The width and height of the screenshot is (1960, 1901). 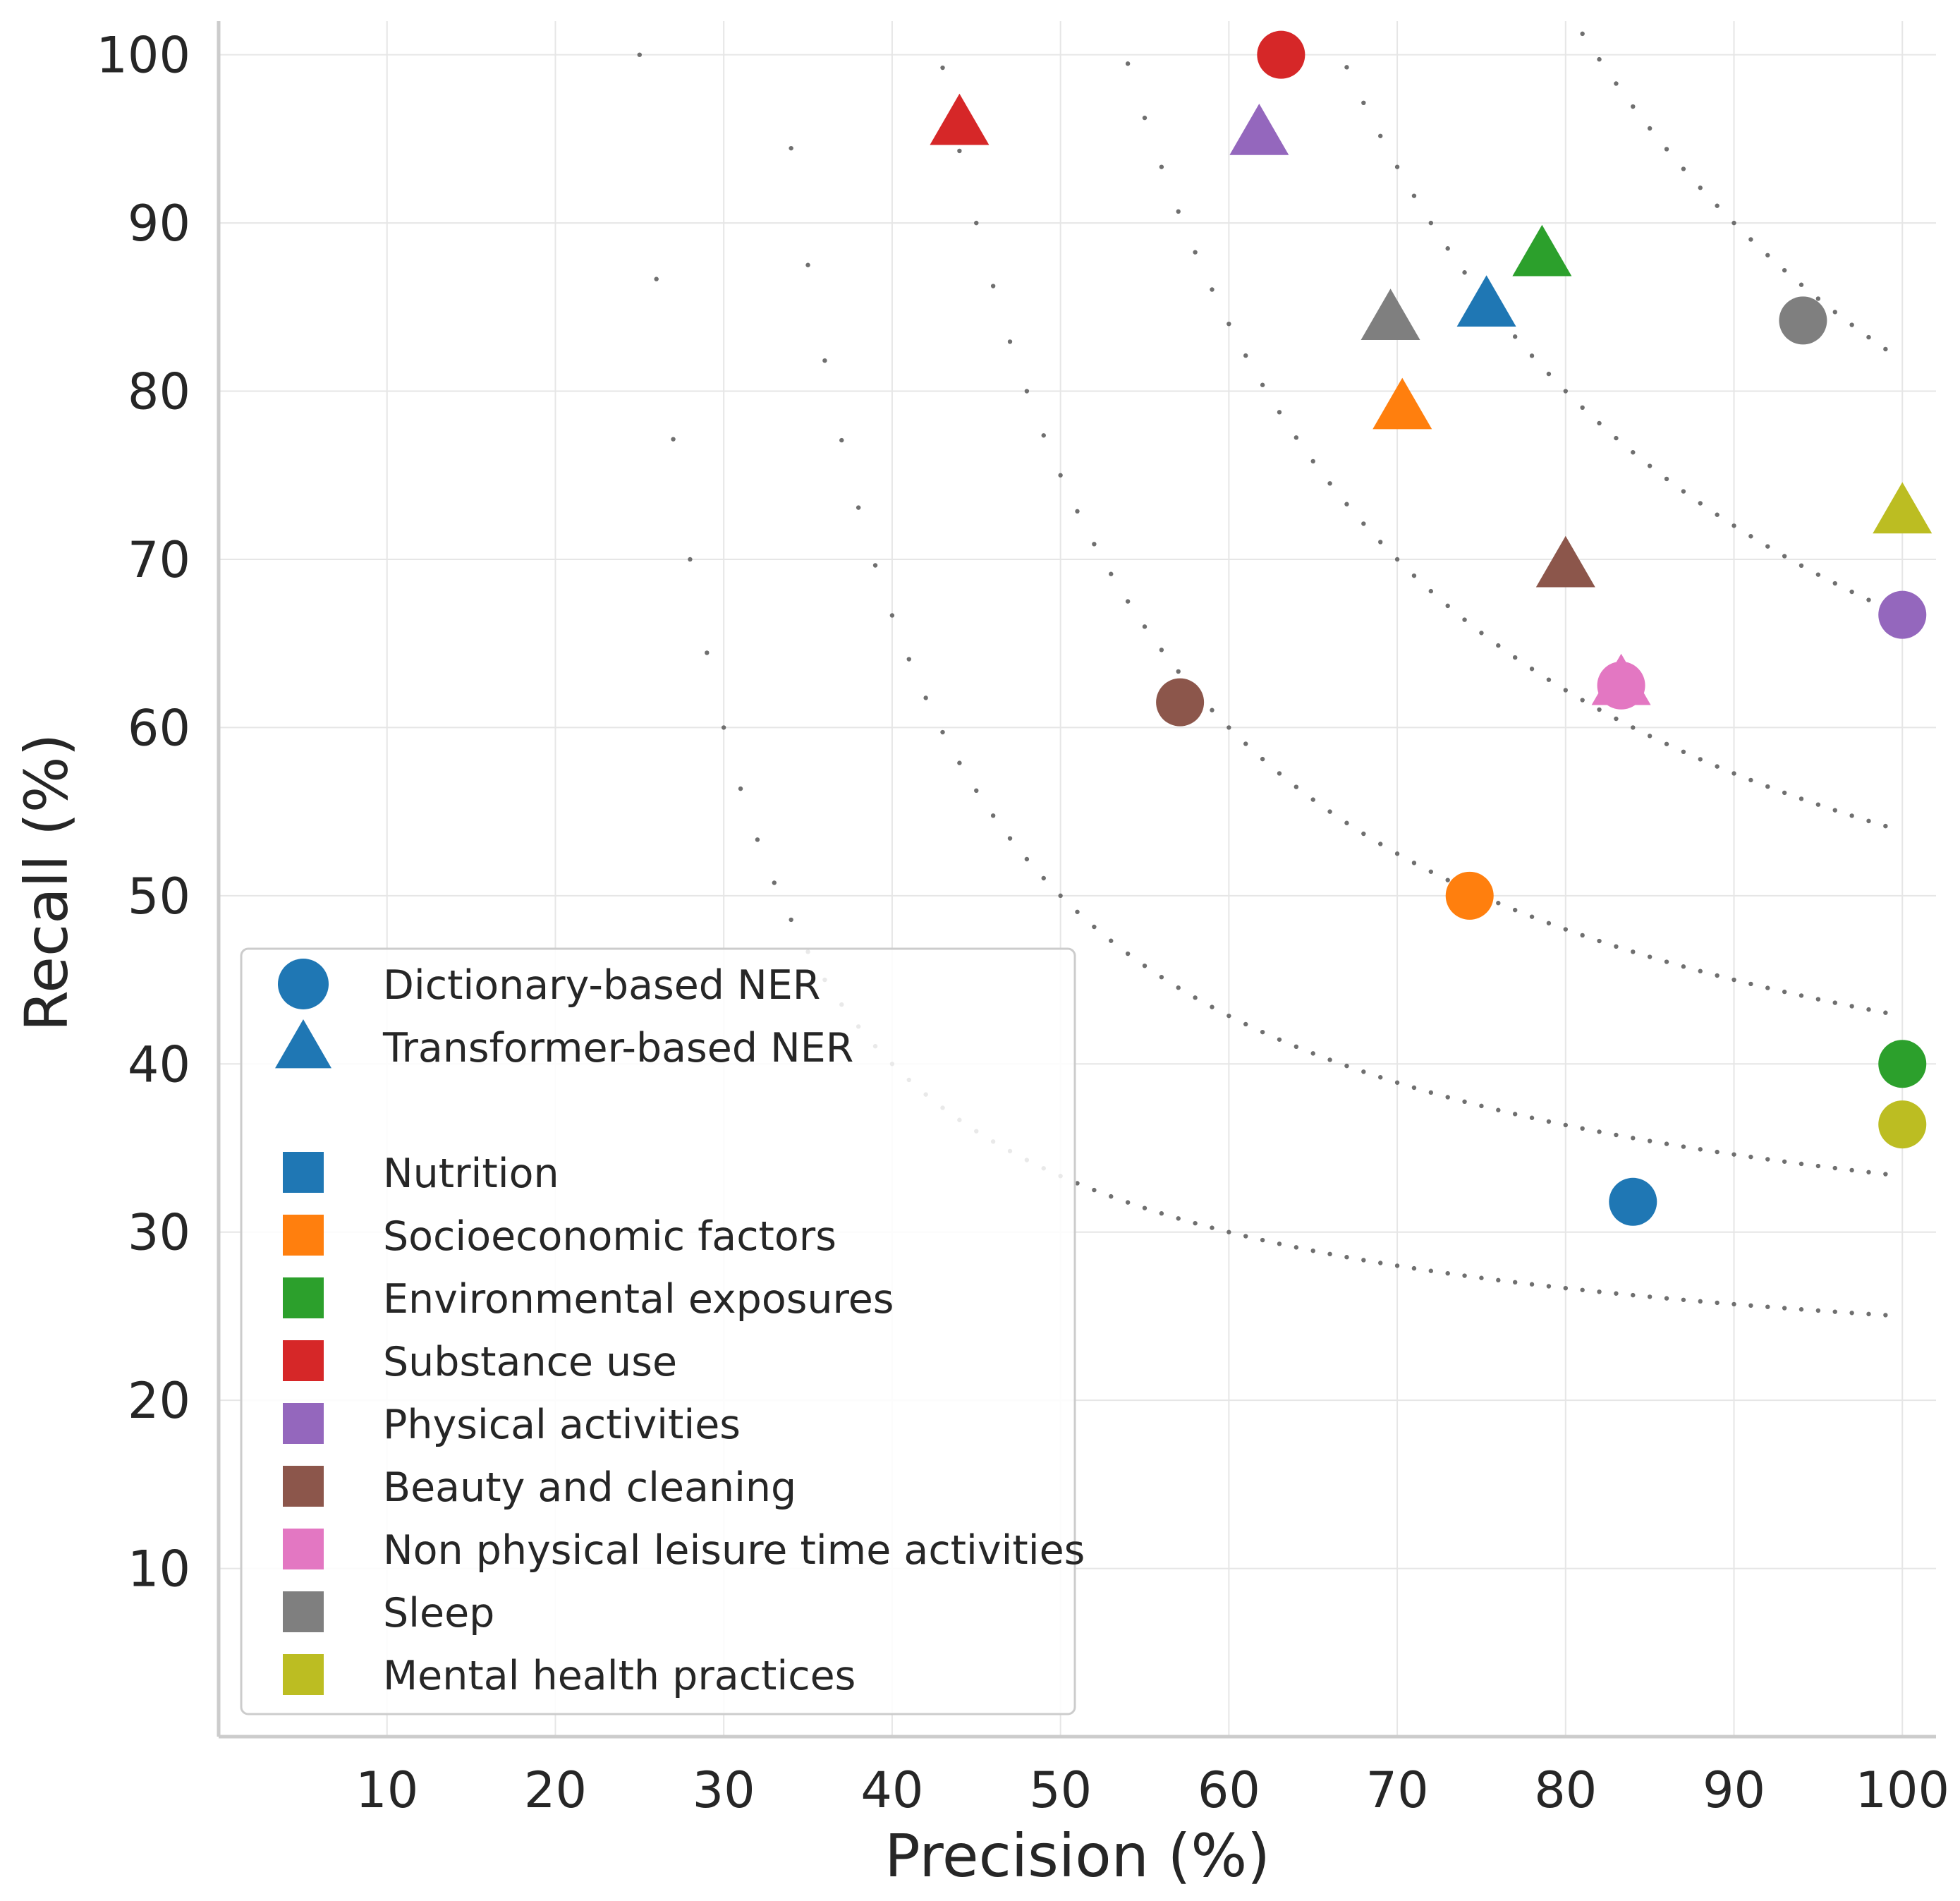 I want to click on x-tick-labels: 10 20 30 40 50 60 70 80 90 100, so click(x=1152, y=1790).